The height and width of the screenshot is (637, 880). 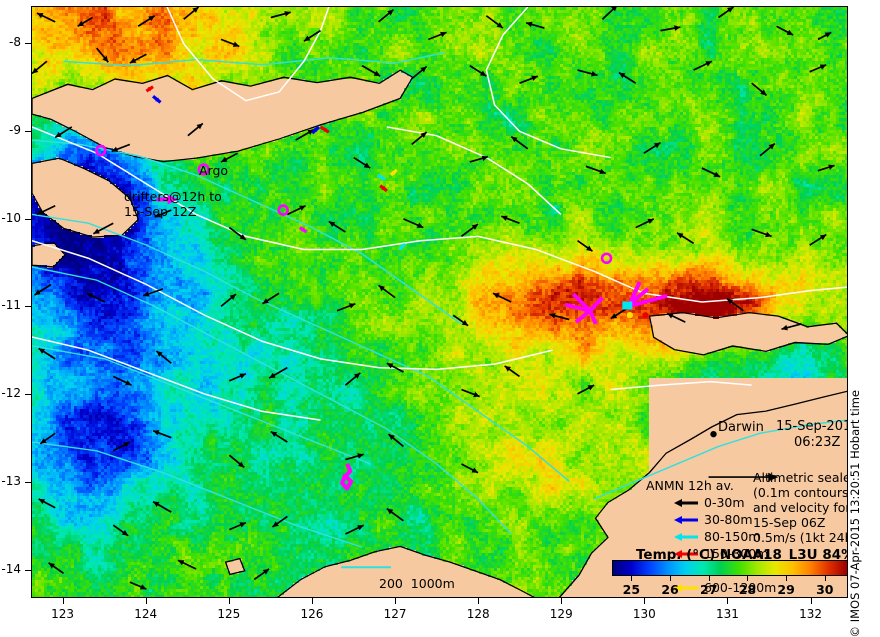 What do you see at coordinates (811, 426) in the screenshot?
I see `datestamp-line1: 15-Sep-2013` at bounding box center [811, 426].